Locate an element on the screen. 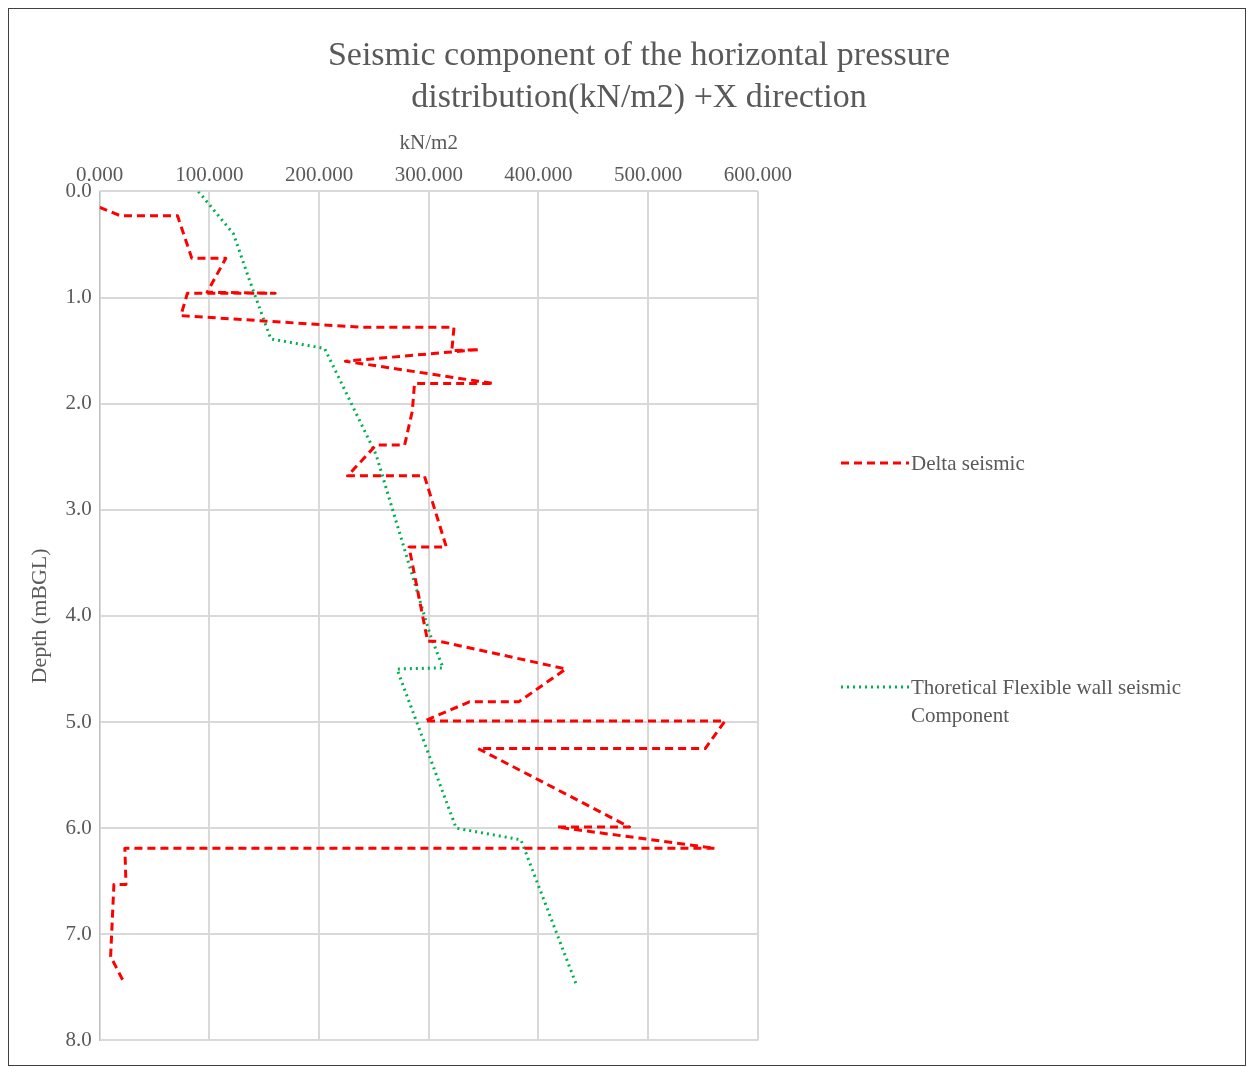  y-tick-label: 8.0 is located at coordinates (78, 1038).